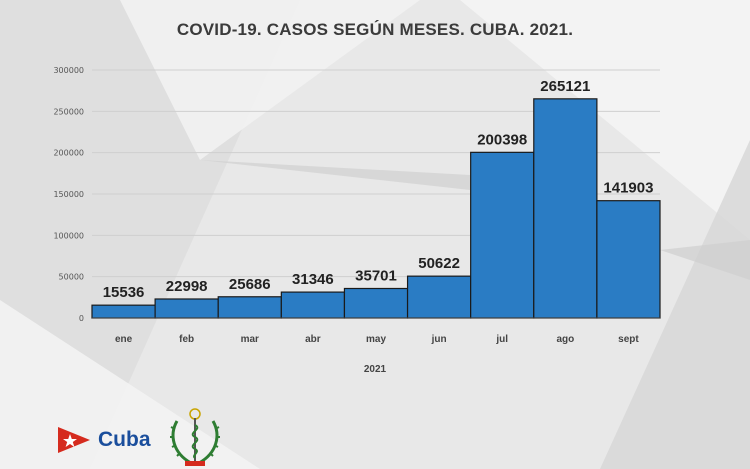 This screenshot has height=469, width=750. Describe the element at coordinates (186, 308) in the screenshot. I see `bar-feb` at that location.